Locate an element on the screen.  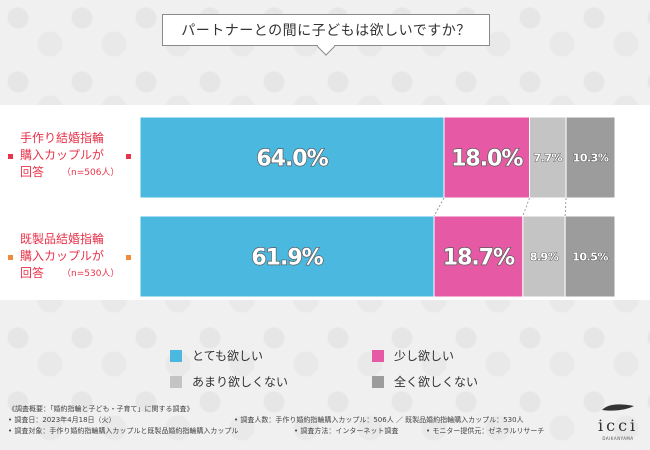
legend-item: 全く欲しくない is located at coordinates (425, 381).